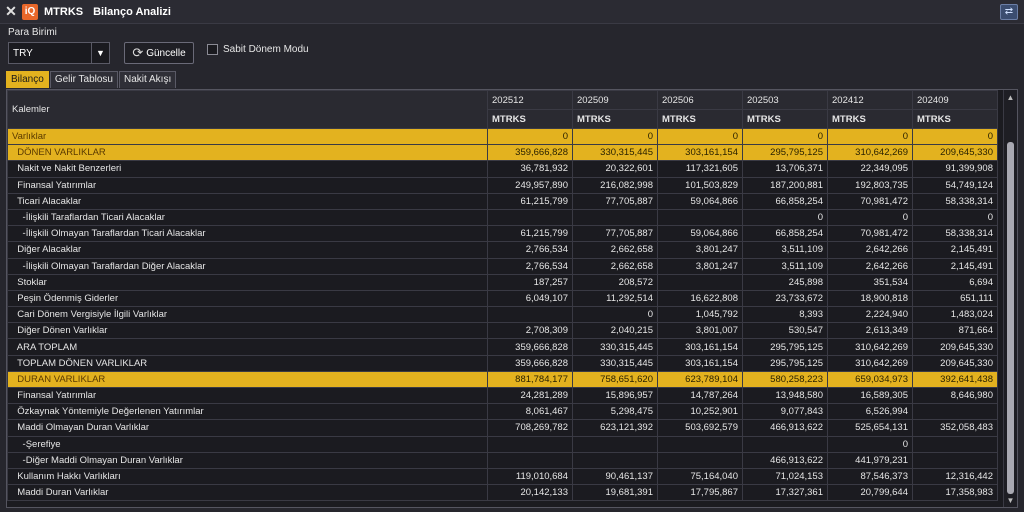 This screenshot has height=512, width=1024. I want to click on table-cell: 1,483,024, so click(955, 315).